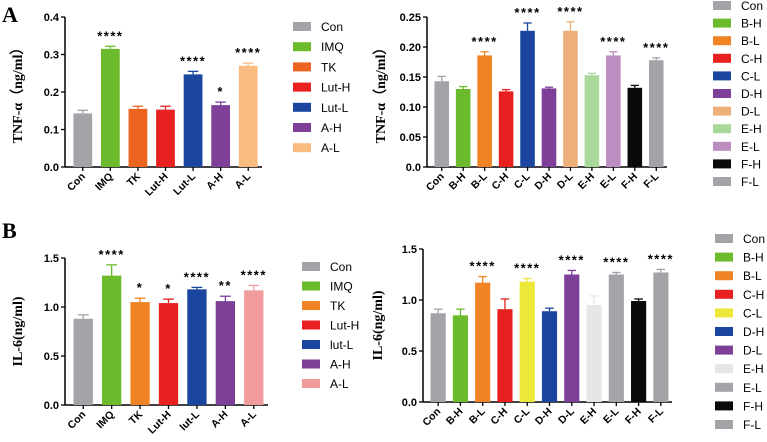 The image size is (767, 442). What do you see at coordinates (136, 417) in the screenshot?
I see `x-tick-label: TK` at bounding box center [136, 417].